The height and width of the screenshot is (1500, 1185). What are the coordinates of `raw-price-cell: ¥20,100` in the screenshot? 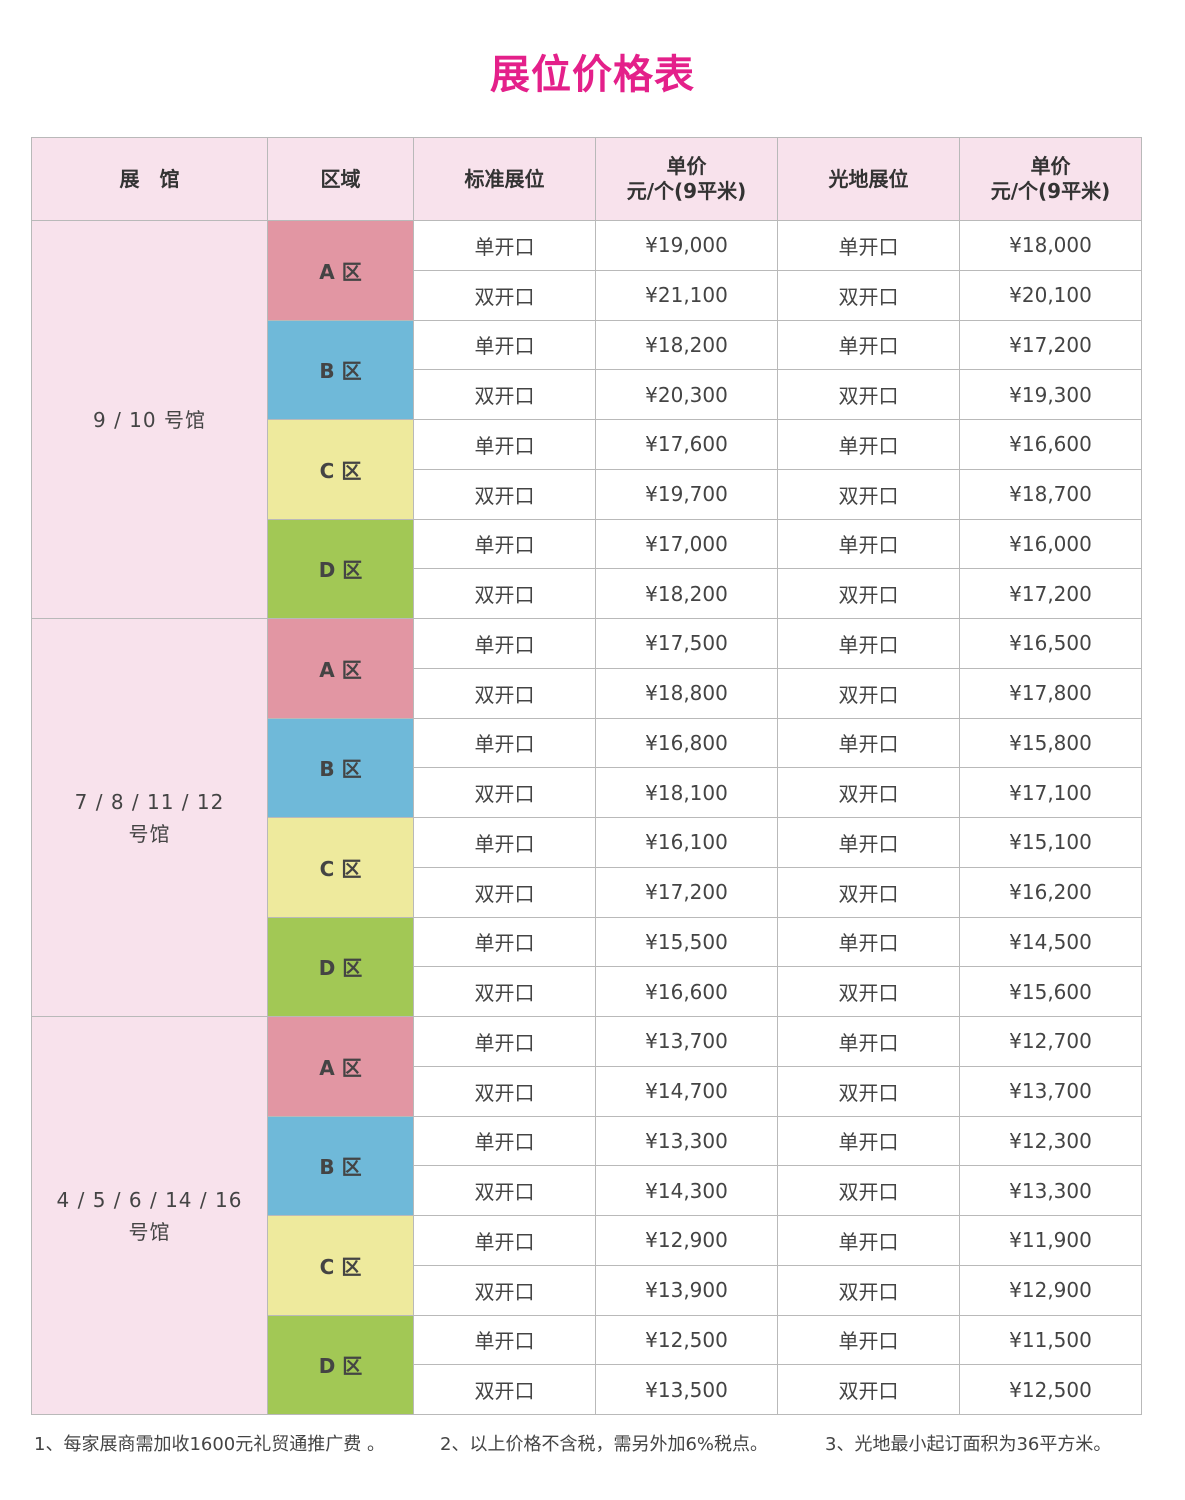 It's located at (1050, 295).